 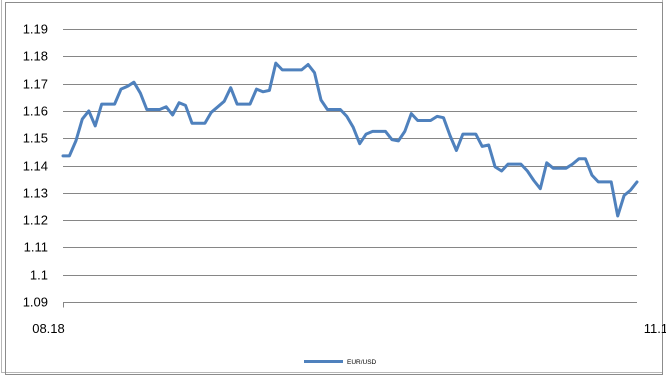 I want to click on y-tick-label: 1.19, so click(x=35, y=29).